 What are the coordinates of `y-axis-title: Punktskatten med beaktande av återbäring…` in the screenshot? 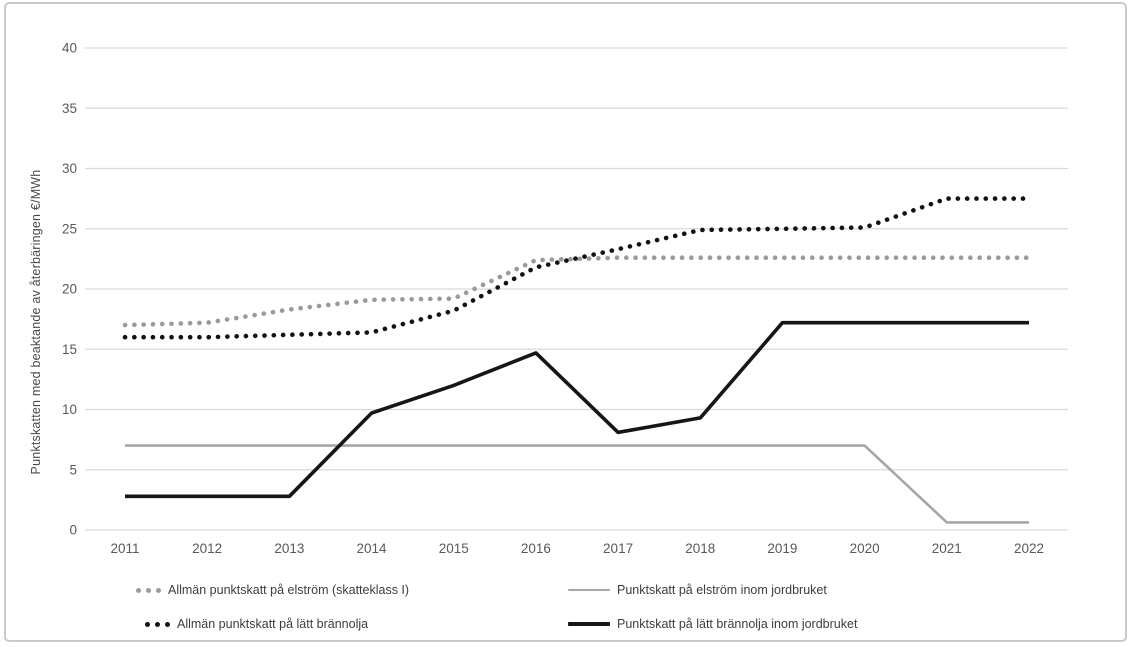 It's located at (36, 322).